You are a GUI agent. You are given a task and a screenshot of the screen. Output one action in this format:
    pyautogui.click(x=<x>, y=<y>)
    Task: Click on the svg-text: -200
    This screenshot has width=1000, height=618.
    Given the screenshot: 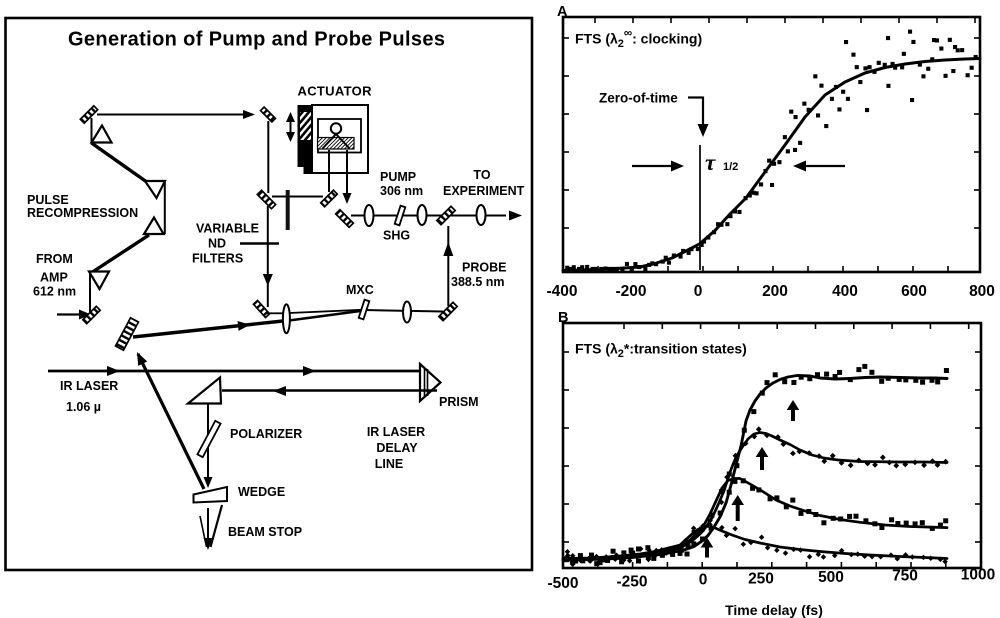 What is the action you would take?
    pyautogui.click(x=630, y=291)
    